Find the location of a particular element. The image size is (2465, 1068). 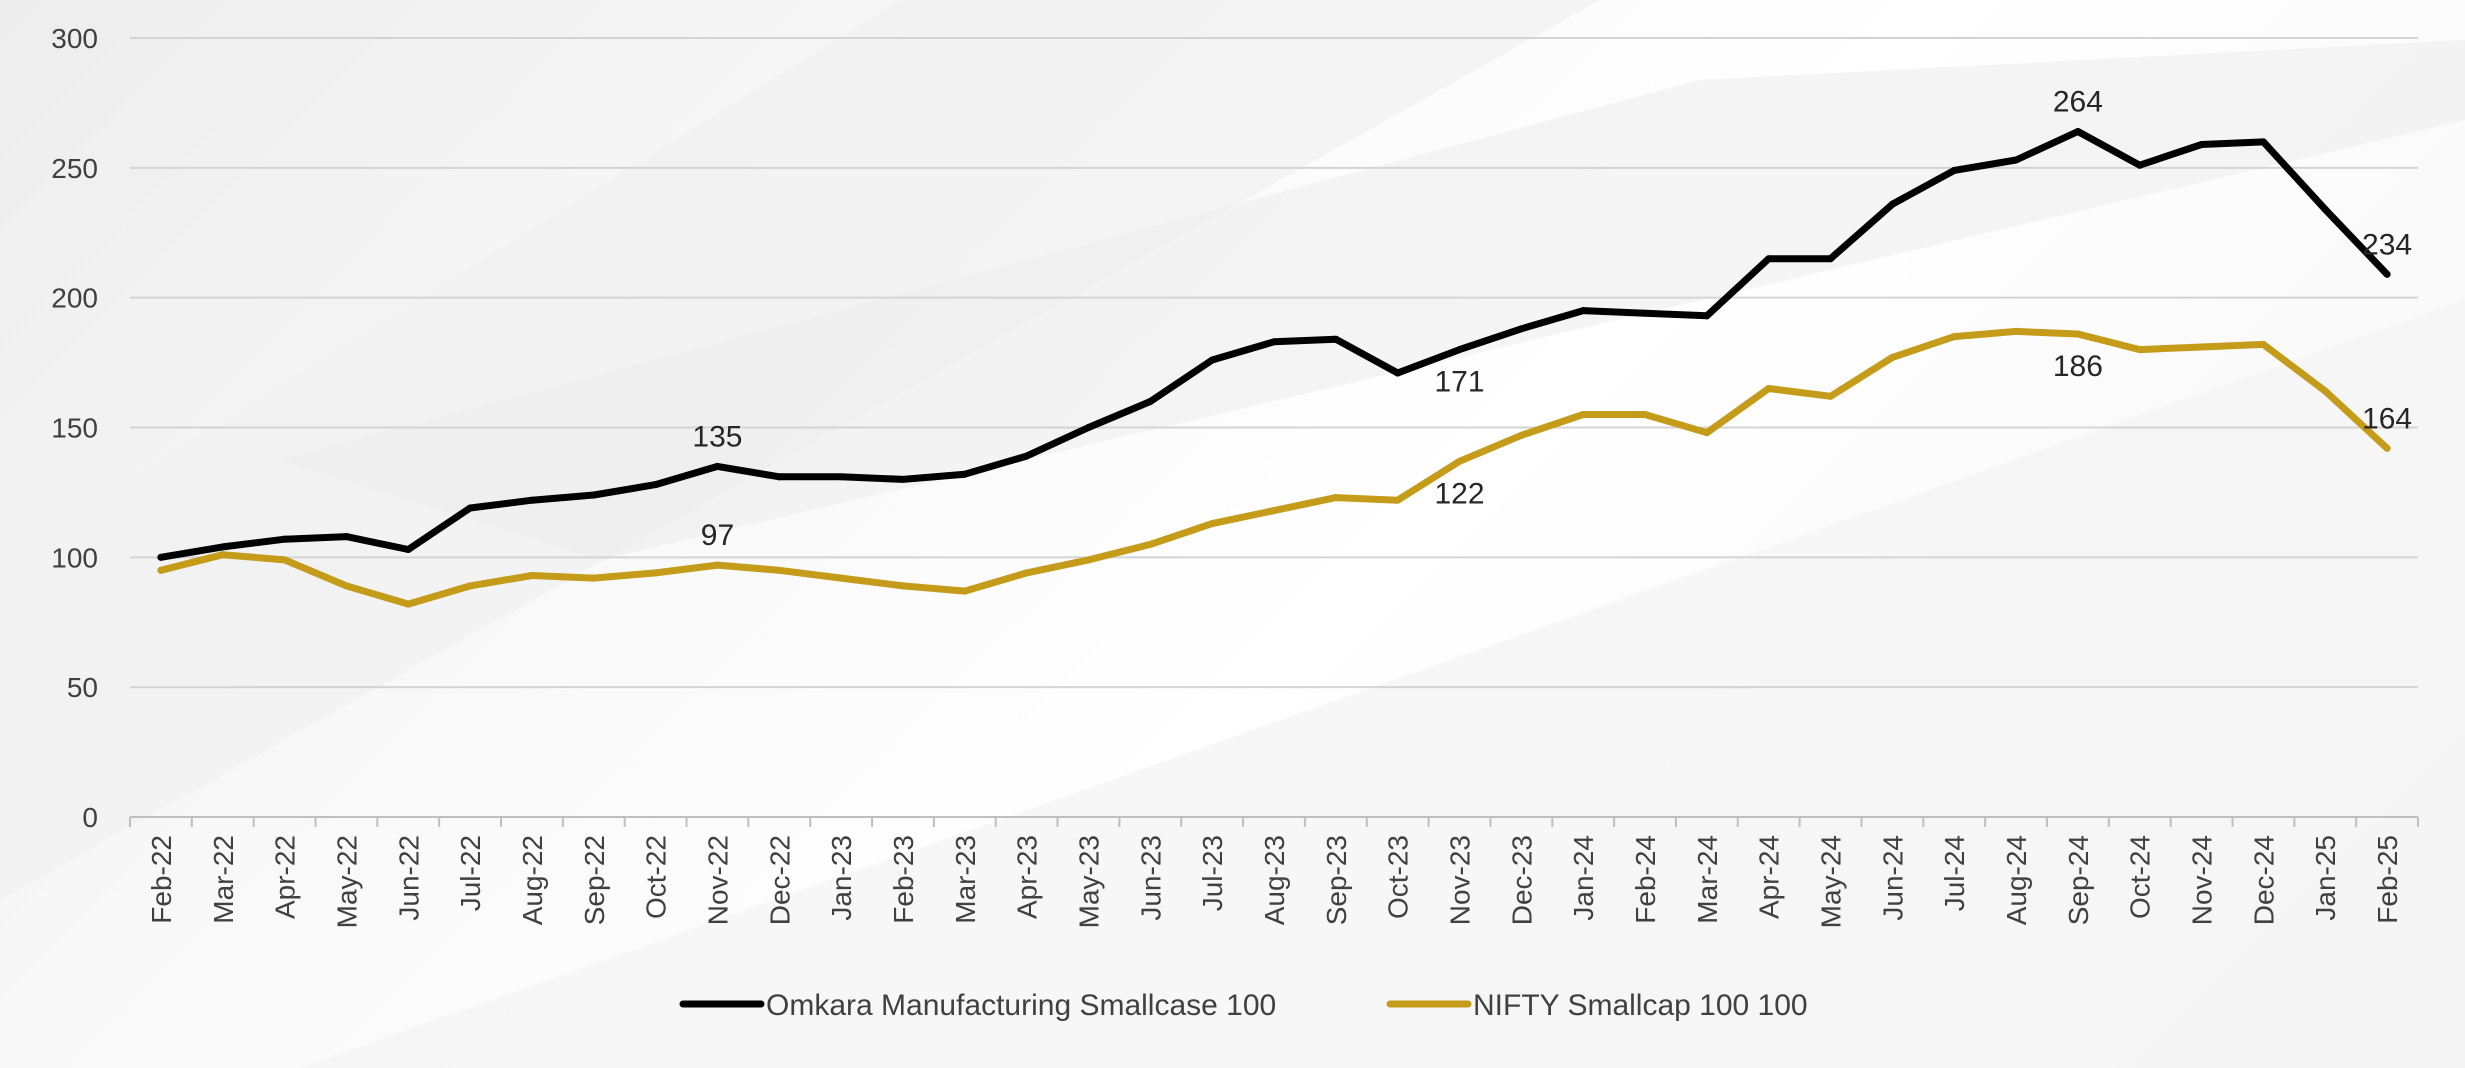

x-tick-label: Jul-22 is located at coordinates (470, 873).